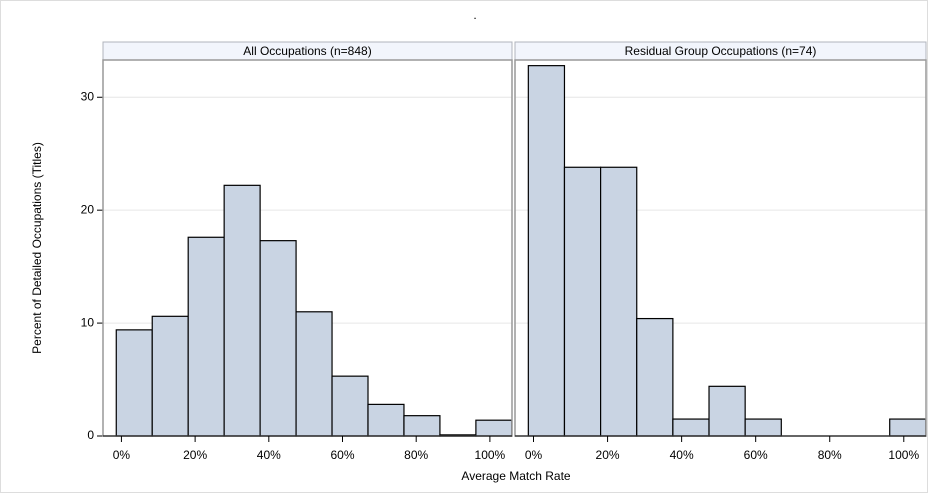 The image size is (928, 493). I want to click on y-axis-label: Percent of Detailed Occupations (Titles), so click(37, 248).